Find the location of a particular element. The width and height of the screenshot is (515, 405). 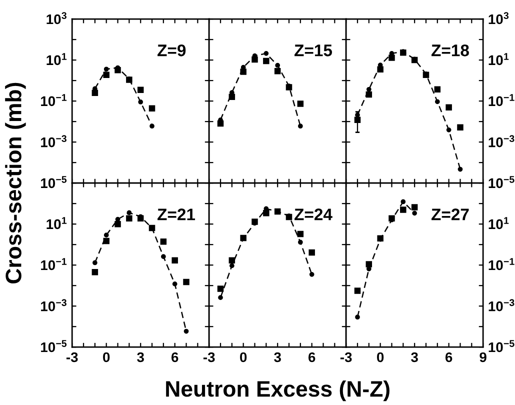

annotation: Z=21 is located at coordinates (177, 214).